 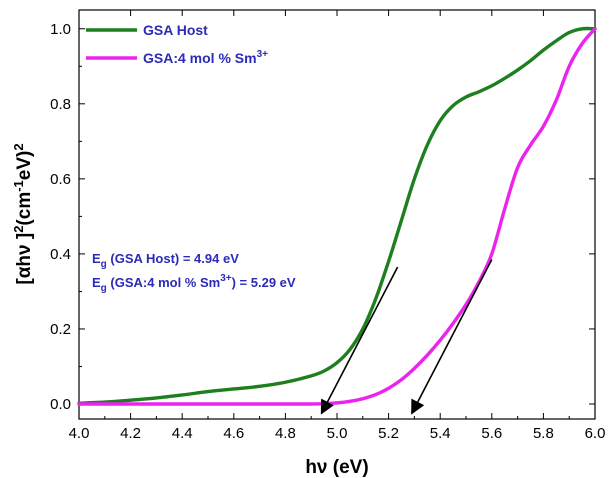 I want to click on legend-label-2: GSA:4 mol % Sm3+, so click(x=205, y=57).